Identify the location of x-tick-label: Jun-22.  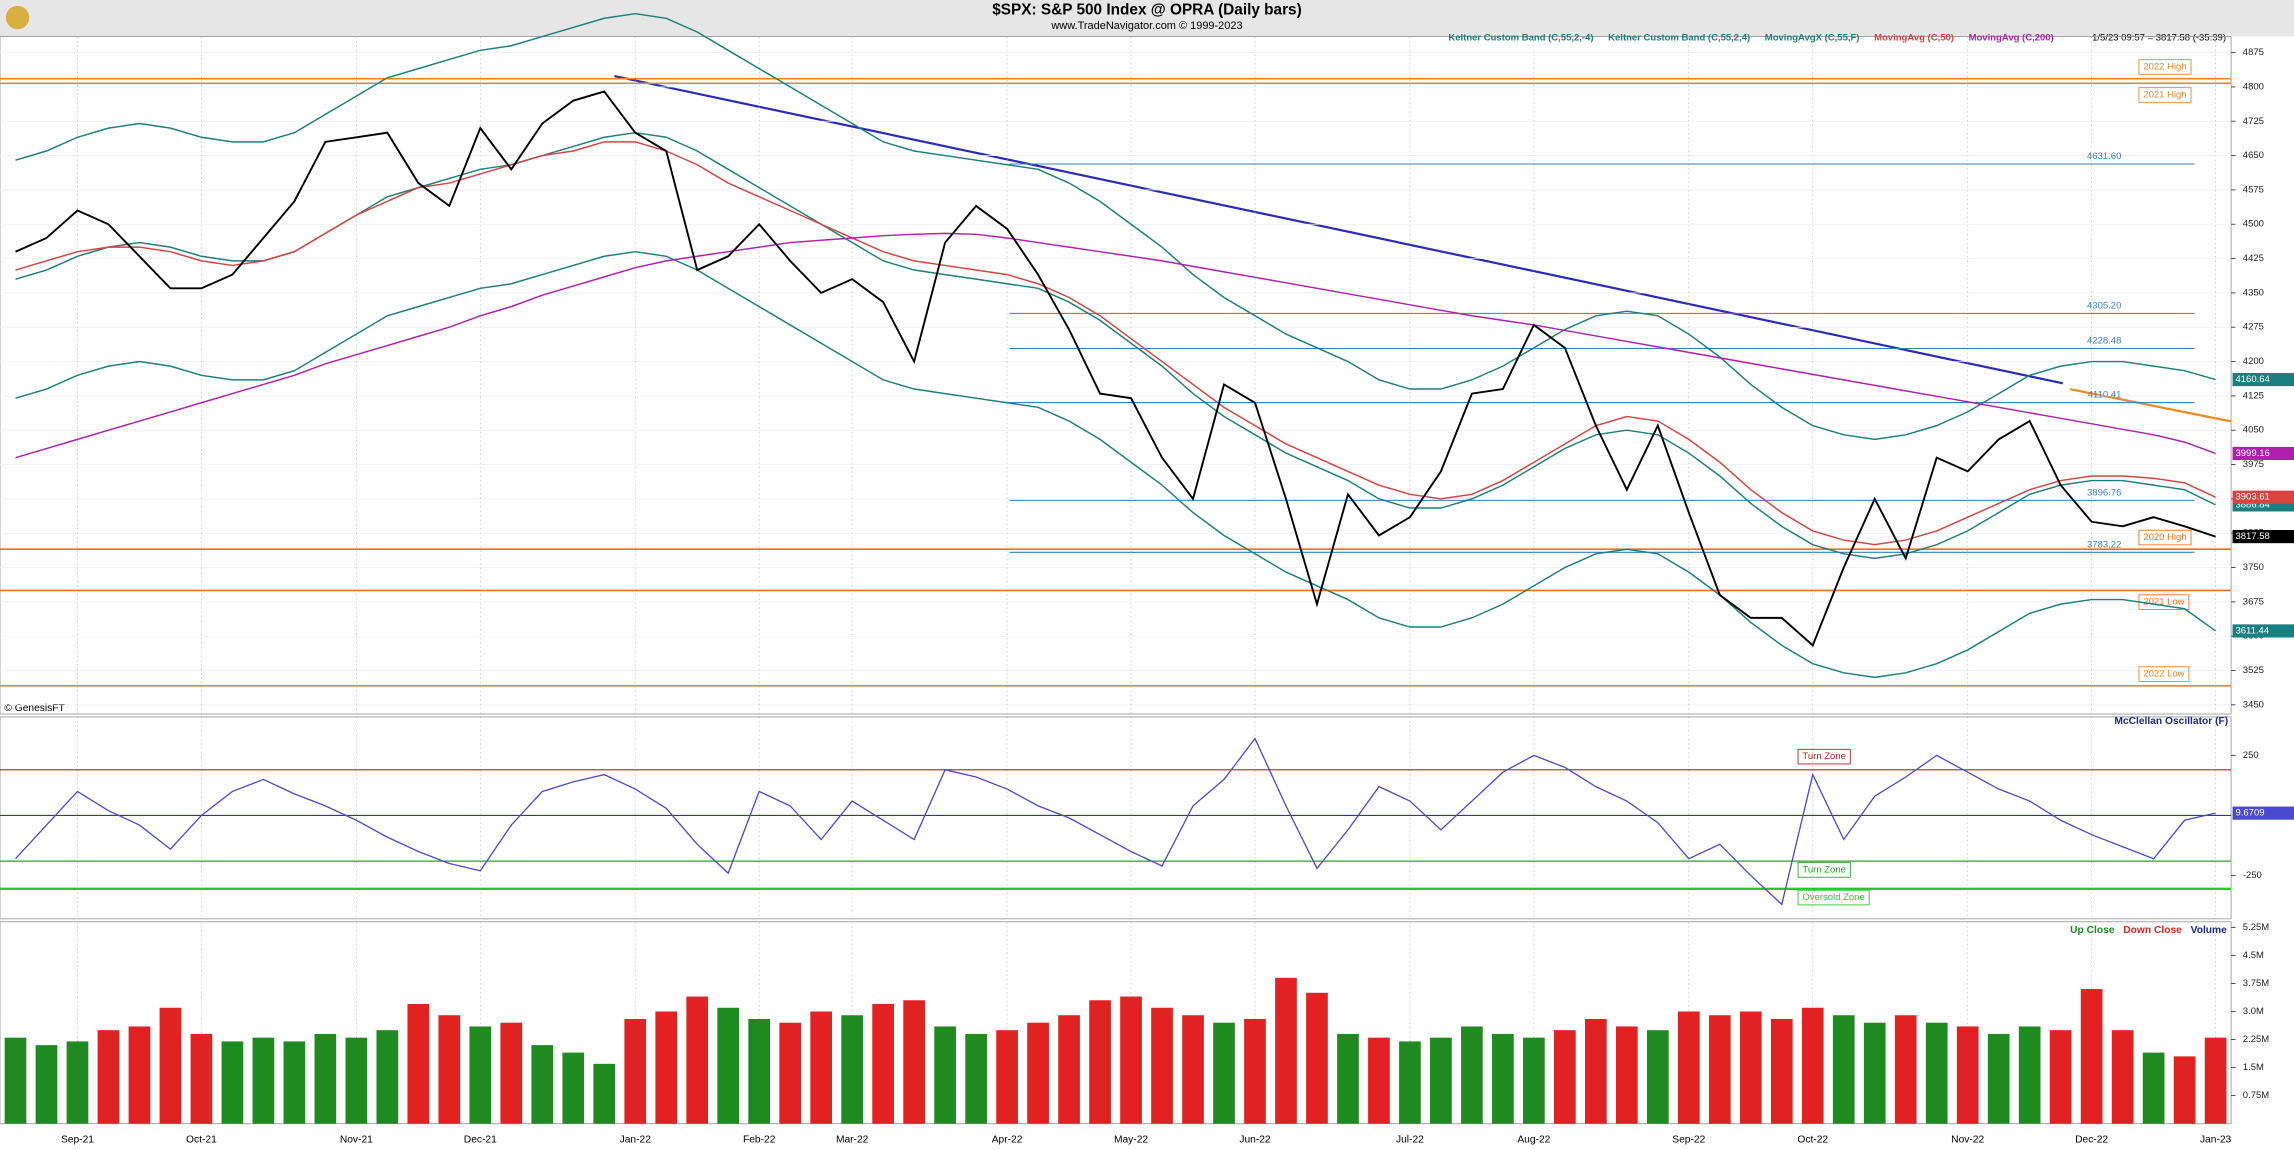
(1255, 1139).